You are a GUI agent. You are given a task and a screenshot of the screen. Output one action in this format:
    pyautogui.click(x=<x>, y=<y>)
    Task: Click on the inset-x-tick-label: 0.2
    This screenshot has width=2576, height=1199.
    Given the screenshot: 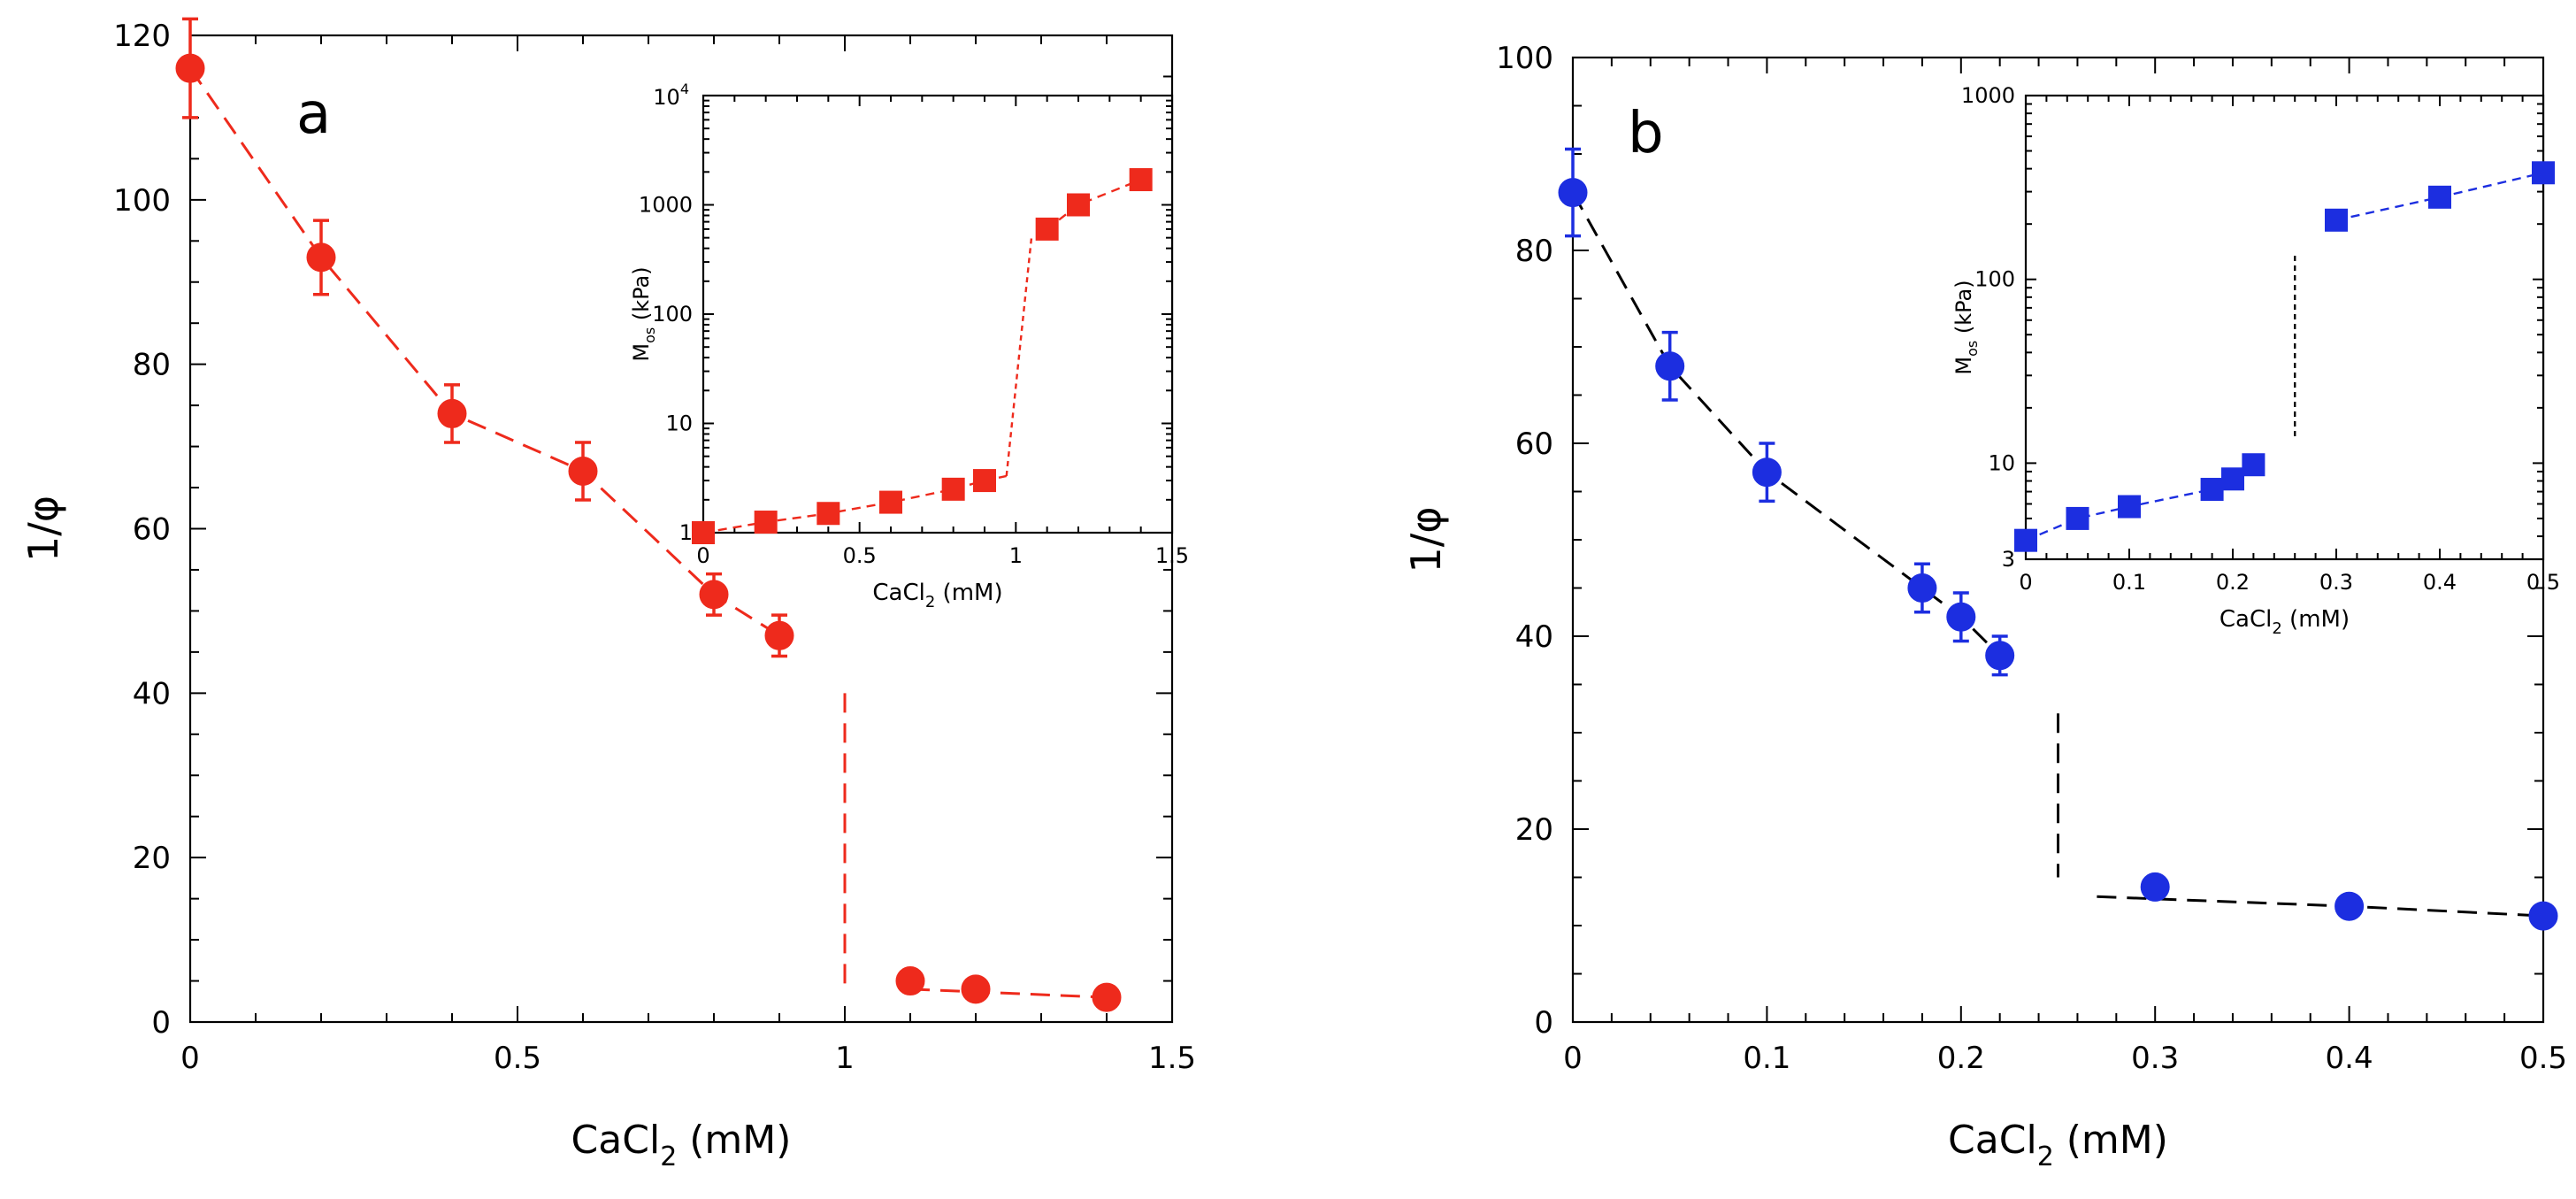 What is the action you would take?
    pyautogui.click(x=2233, y=582)
    